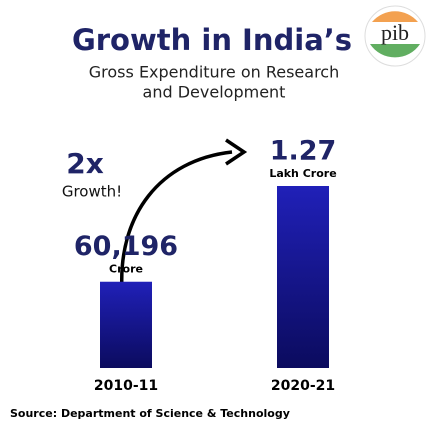 This screenshot has height=429, width=429. Describe the element at coordinates (85, 163) in the screenshot. I see `annotation: 2x` at that location.